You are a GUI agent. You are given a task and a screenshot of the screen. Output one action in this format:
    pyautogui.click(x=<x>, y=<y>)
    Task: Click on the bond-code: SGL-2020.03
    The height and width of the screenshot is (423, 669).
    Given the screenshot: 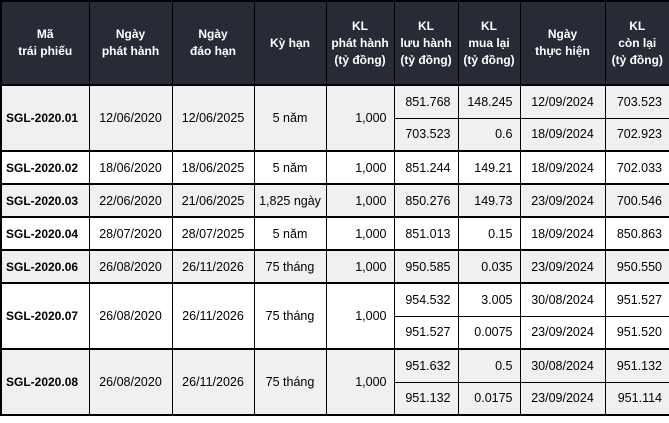 What is the action you would take?
    pyautogui.click(x=45, y=200)
    